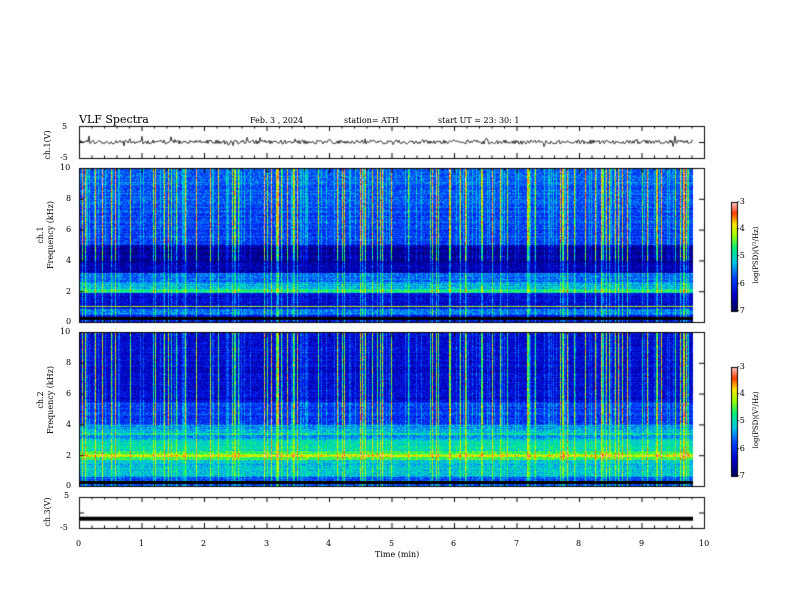  What do you see at coordinates (67, 495) in the screenshot?
I see `ch3-ytick-top: 5` at bounding box center [67, 495].